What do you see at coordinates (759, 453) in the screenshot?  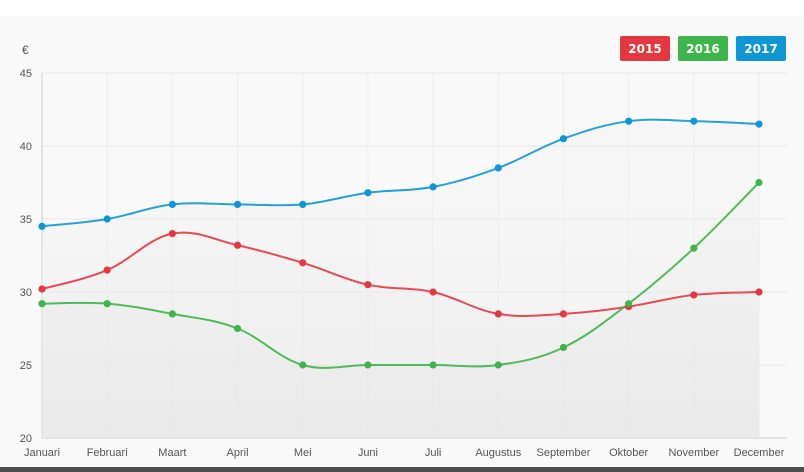 I see `x-tick-label: December` at bounding box center [759, 453].